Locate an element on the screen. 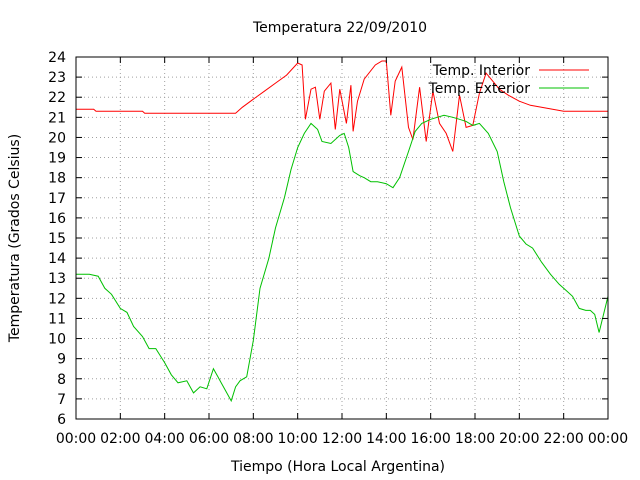  x-tick-label: 18:00 is located at coordinates (475, 439).